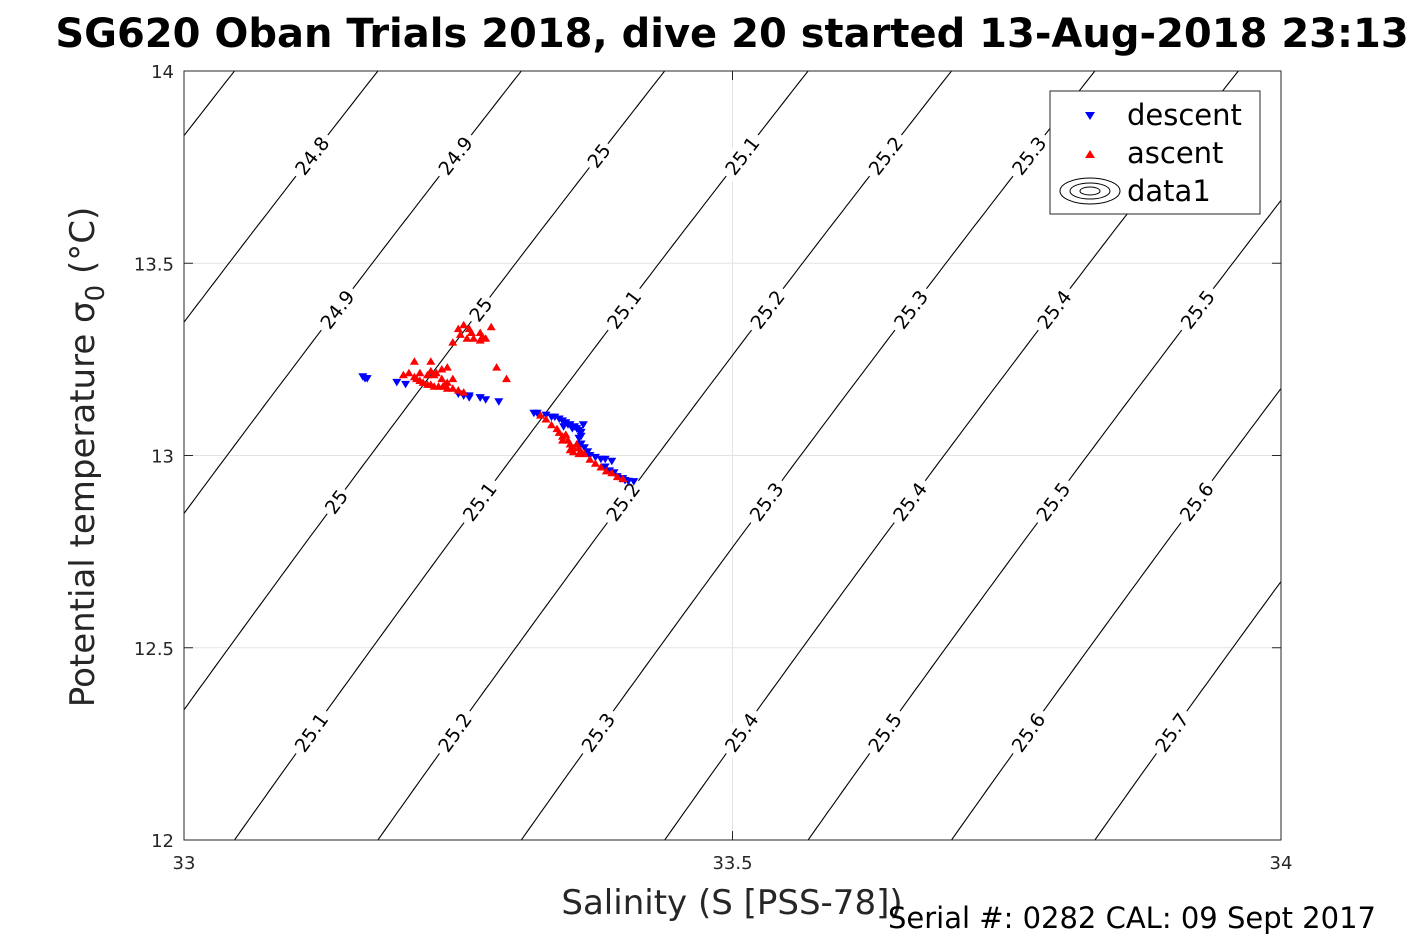 The width and height of the screenshot is (1417, 945). Describe the element at coordinates (154, 649) in the screenshot. I see `y-tick-label: 12.5` at that location.